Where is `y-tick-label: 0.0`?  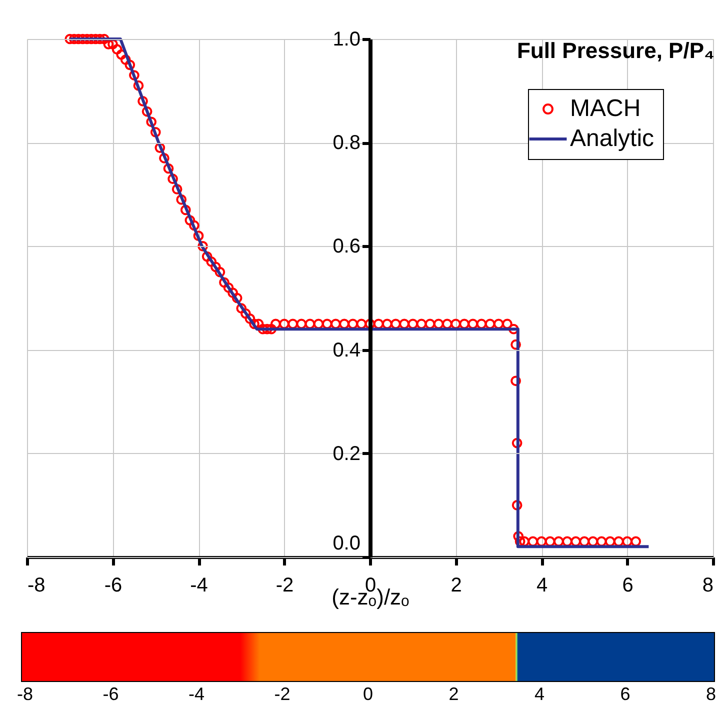
y-tick-label: 0.0 is located at coordinates (346, 543).